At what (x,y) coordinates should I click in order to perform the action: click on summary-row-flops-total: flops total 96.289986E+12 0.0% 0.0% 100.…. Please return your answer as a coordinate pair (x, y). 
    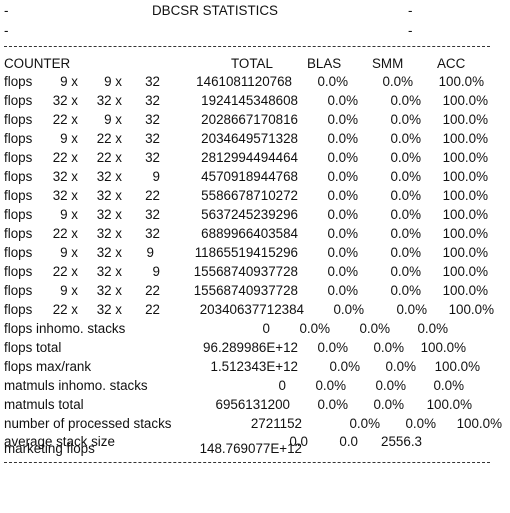
    Looking at the image, I should click on (255, 348).